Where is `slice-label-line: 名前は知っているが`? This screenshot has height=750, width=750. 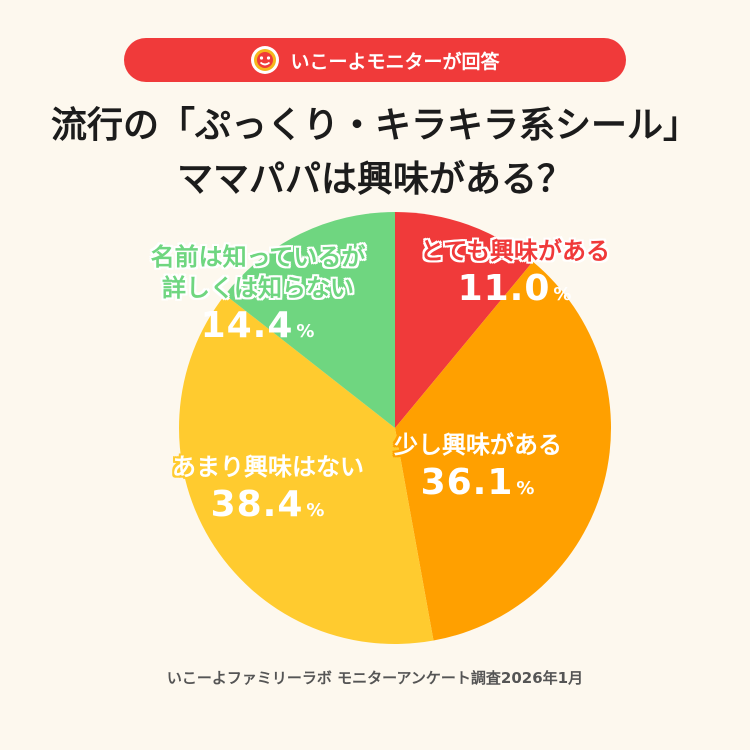 slice-label-line: 名前は知っているが is located at coordinates (258, 257).